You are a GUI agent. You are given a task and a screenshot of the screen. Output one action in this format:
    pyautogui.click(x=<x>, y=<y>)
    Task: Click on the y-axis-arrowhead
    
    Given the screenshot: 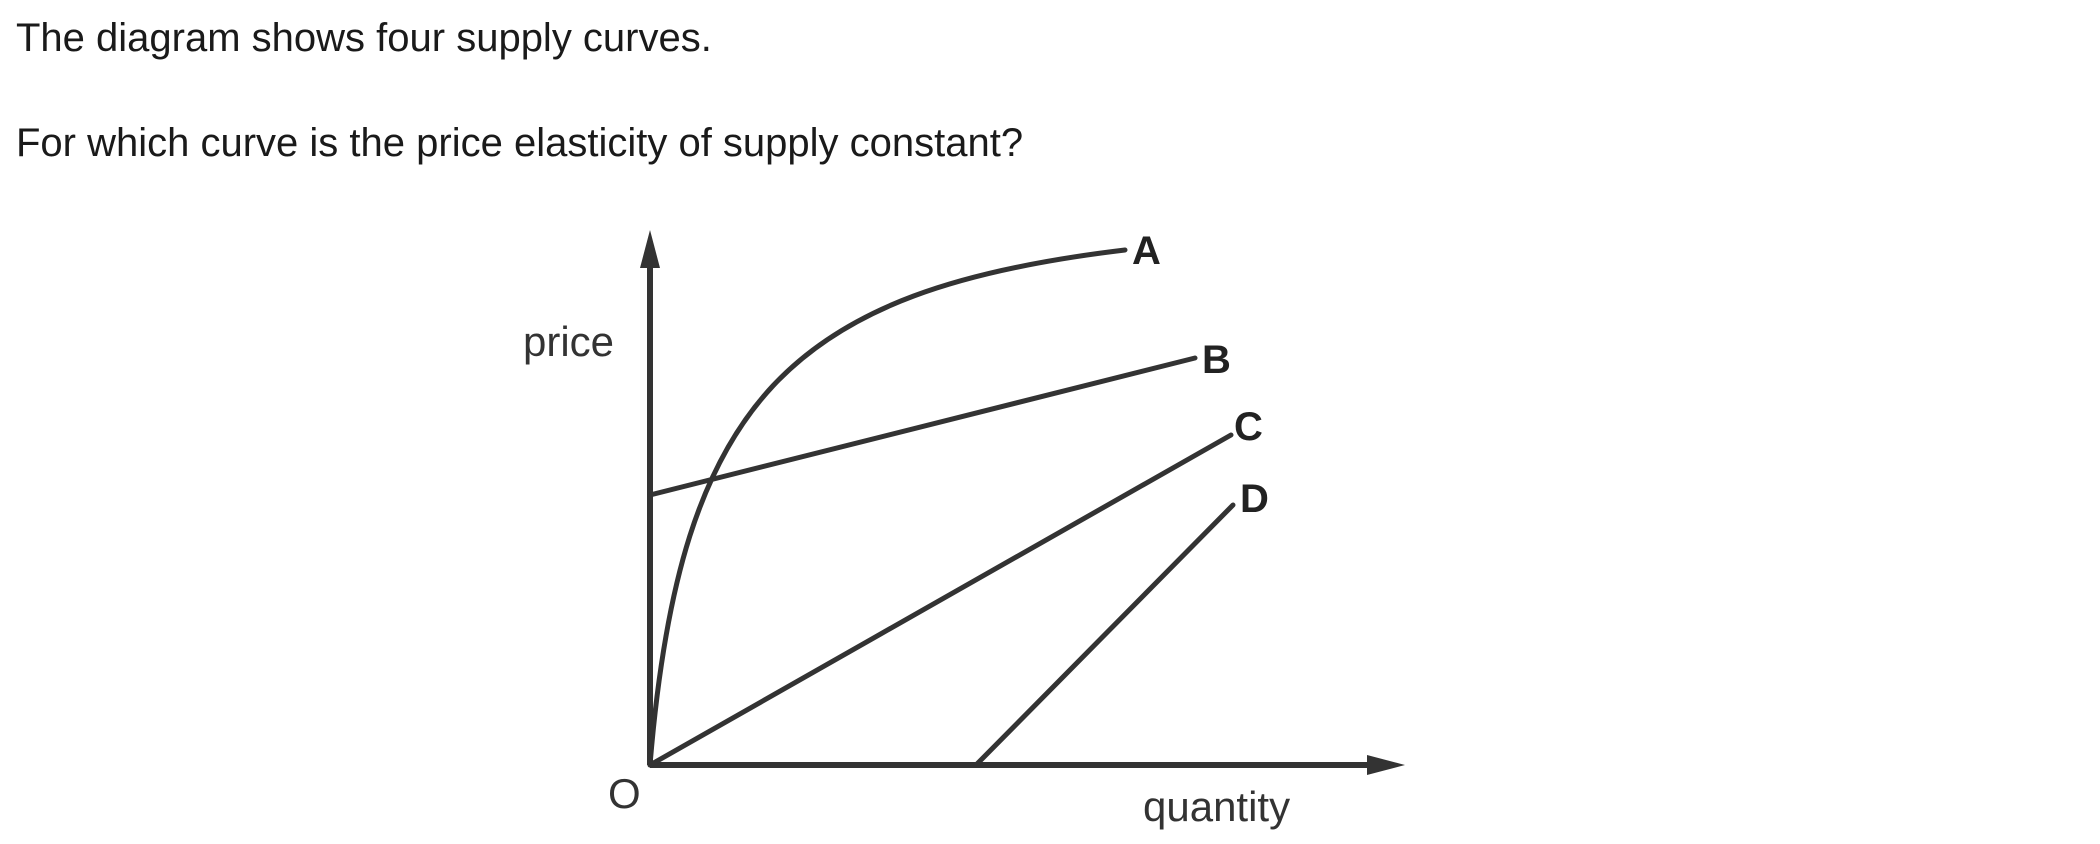 What is the action you would take?
    pyautogui.click(x=650, y=249)
    